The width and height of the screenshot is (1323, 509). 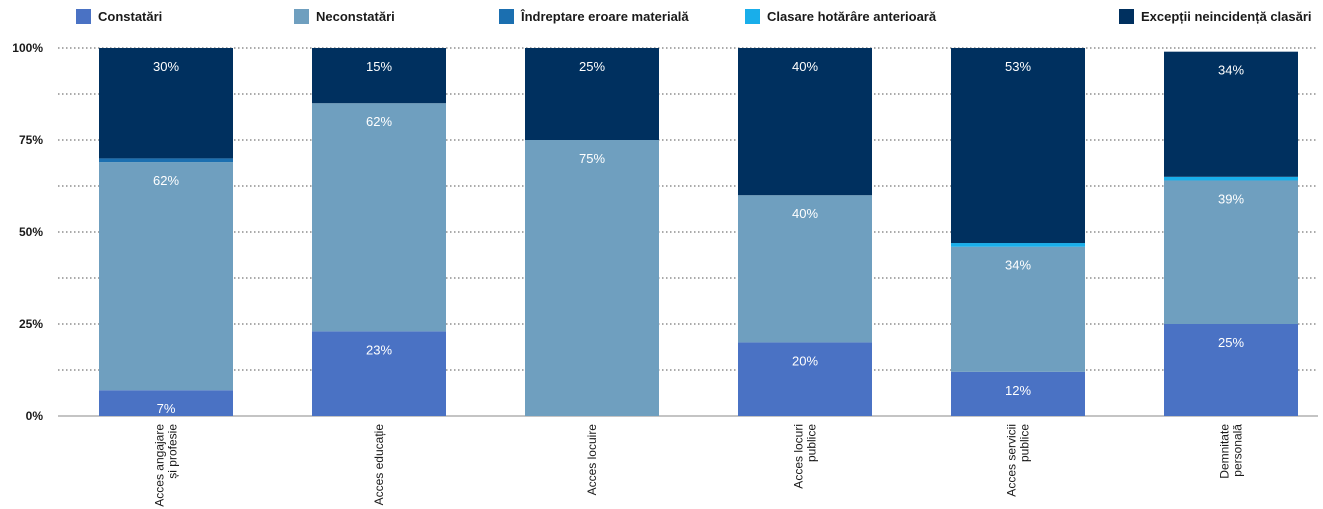 What do you see at coordinates (852, 16) in the screenshot?
I see `legend-label: Clasare hotărâre anterioară` at bounding box center [852, 16].